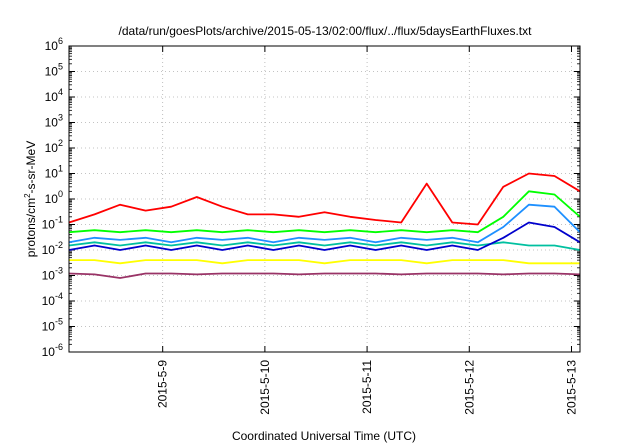 The image size is (640, 448). I want to click on y-tick-label: 10⁴, so click(54, 95).